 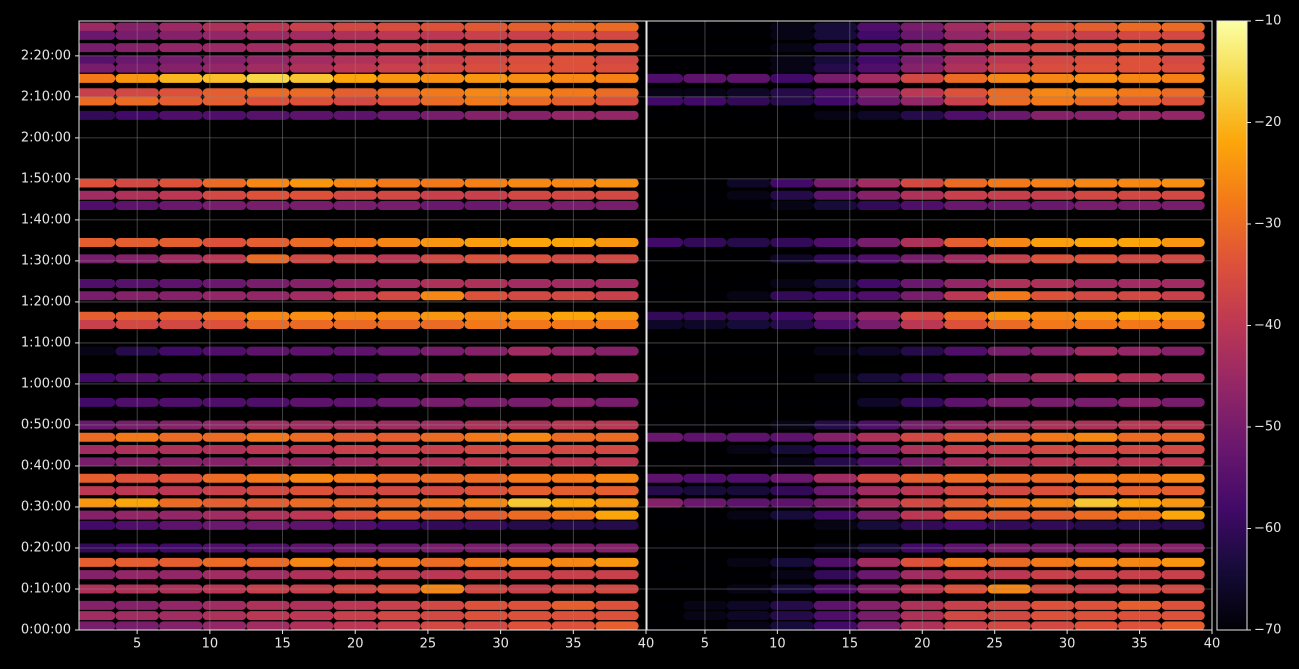 What do you see at coordinates (46, 424) in the screenshot?
I see `y-tick-label: 0:50:00` at bounding box center [46, 424].